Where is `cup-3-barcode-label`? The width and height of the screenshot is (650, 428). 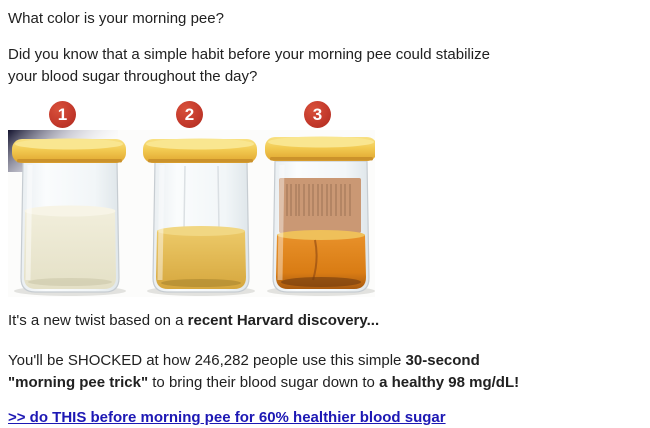 cup-3-barcode-label is located at coordinates (320, 205).